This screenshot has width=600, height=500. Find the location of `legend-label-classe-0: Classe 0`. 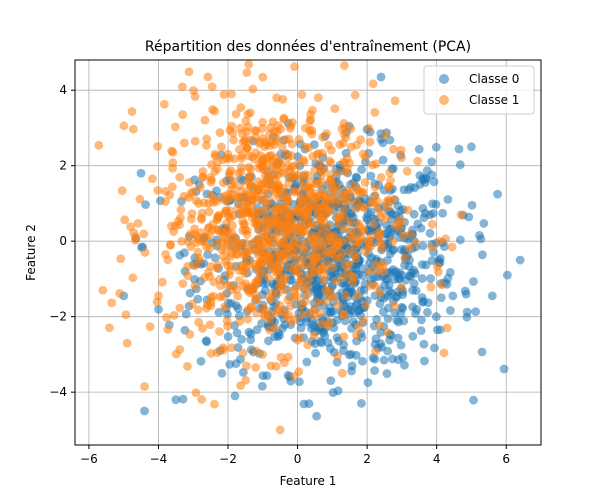

legend-label-classe-0: Classe 0 is located at coordinates (494, 79).